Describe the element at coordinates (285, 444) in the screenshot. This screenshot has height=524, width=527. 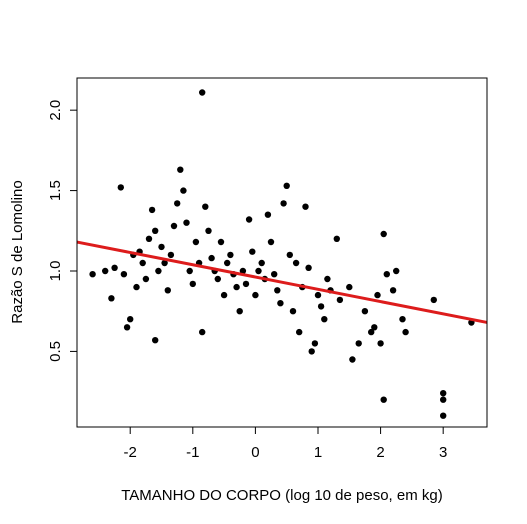
I see `x-axis: -2 -1 0 1 2 3` at that location.